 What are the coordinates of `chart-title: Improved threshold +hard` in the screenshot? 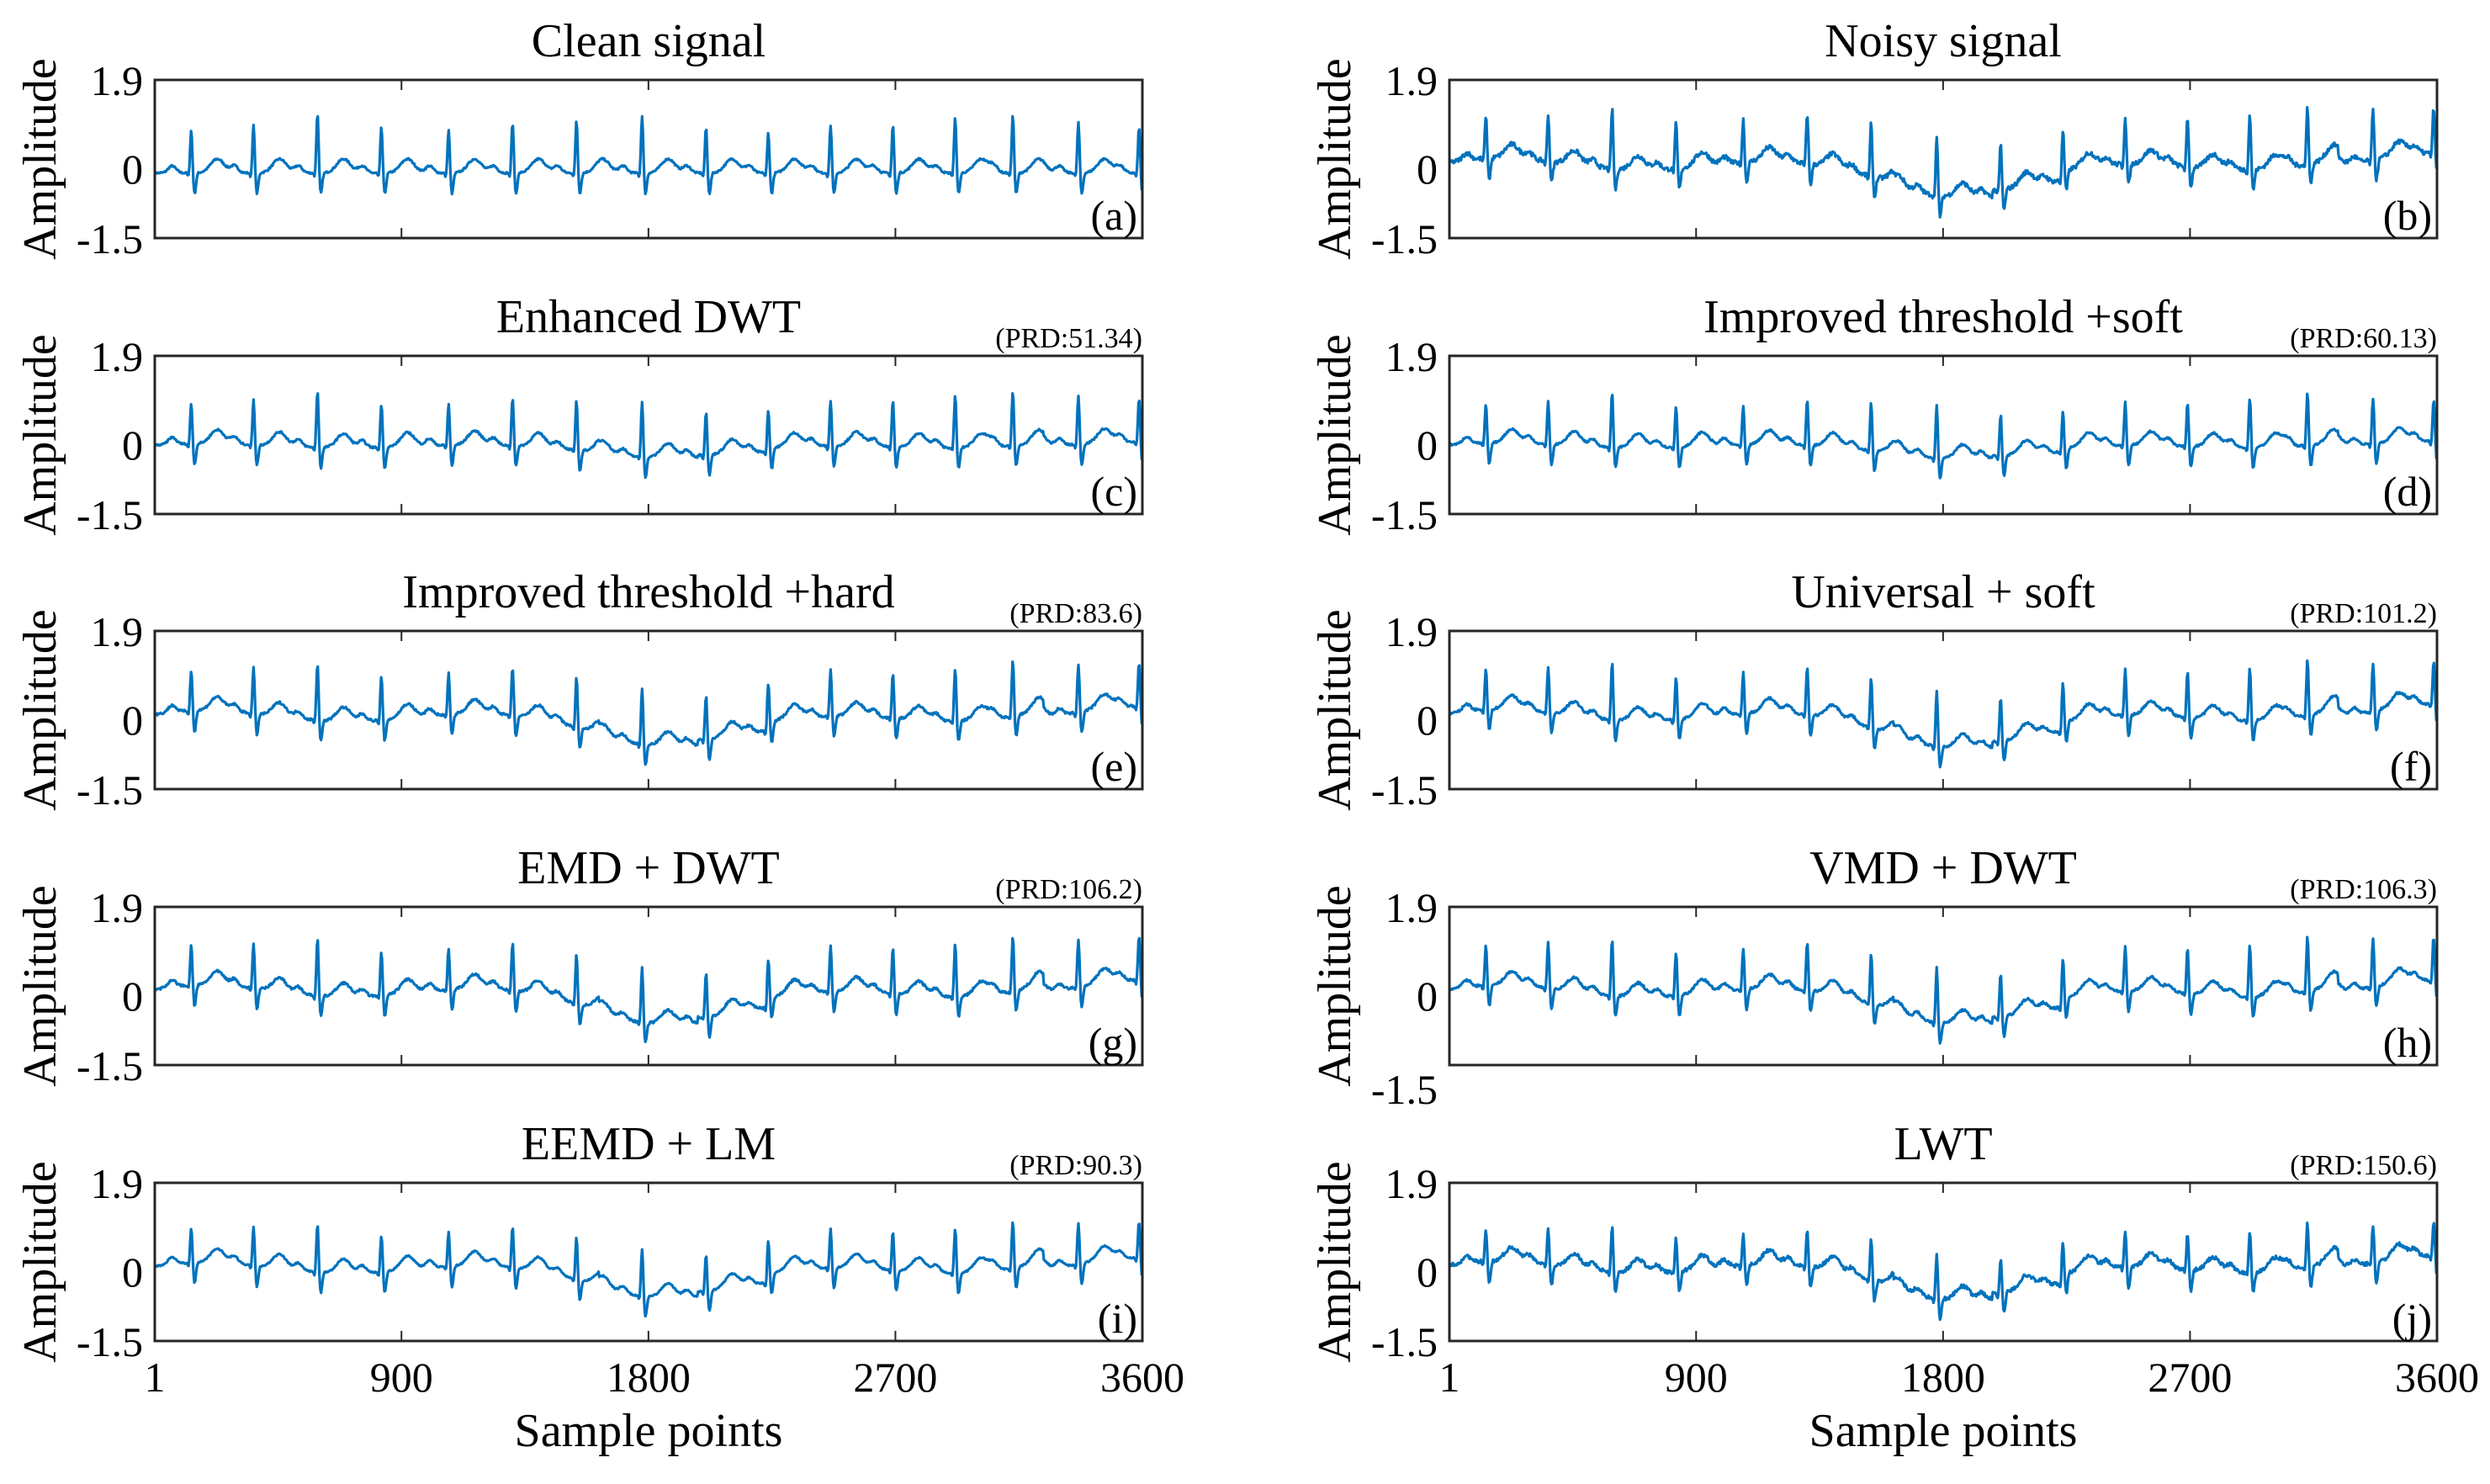 It's located at (648, 592).